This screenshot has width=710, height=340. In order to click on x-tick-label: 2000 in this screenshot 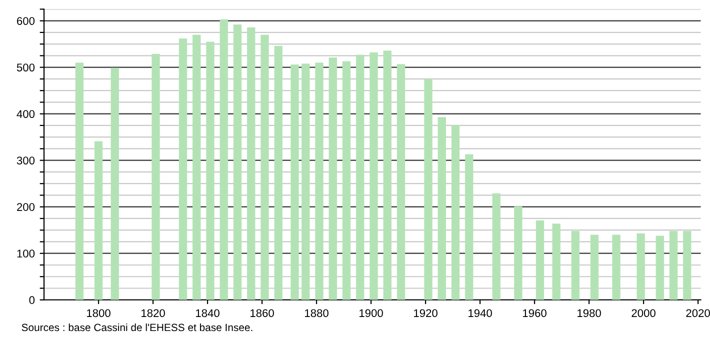, I will do `click(644, 313)`.